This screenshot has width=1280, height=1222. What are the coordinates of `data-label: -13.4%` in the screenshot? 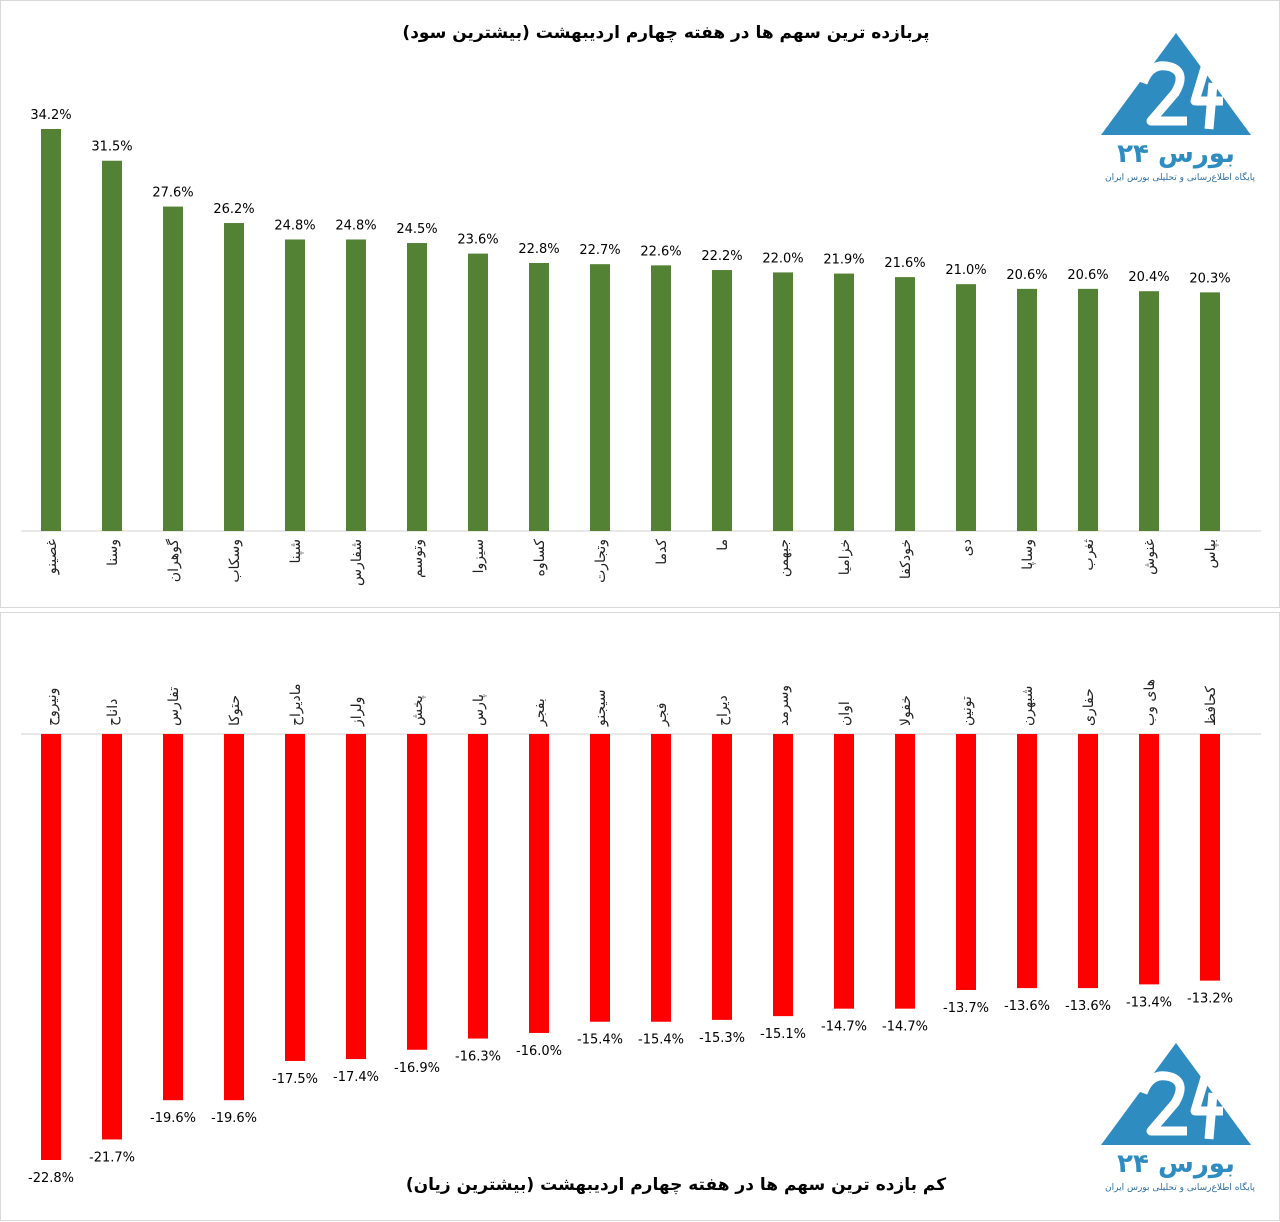 It's located at (1149, 1002).